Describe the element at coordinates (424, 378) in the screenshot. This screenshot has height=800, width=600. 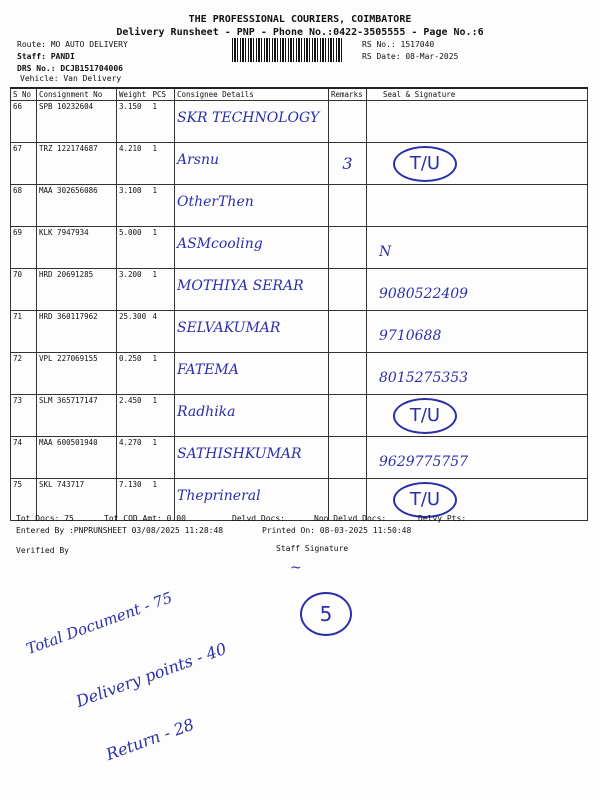
I see `seal-signature: 8015275353` at that location.